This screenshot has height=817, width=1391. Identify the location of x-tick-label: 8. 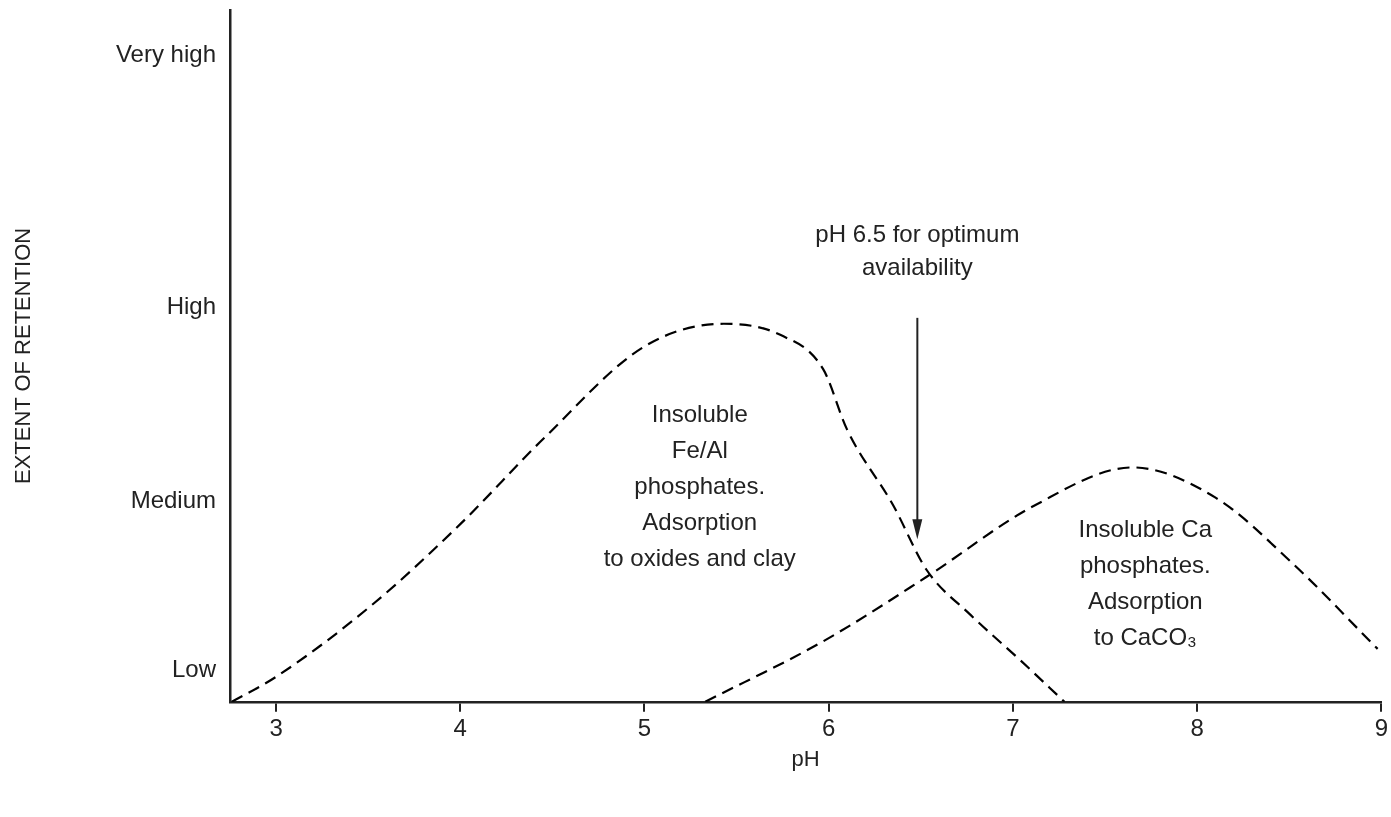
(1197, 727).